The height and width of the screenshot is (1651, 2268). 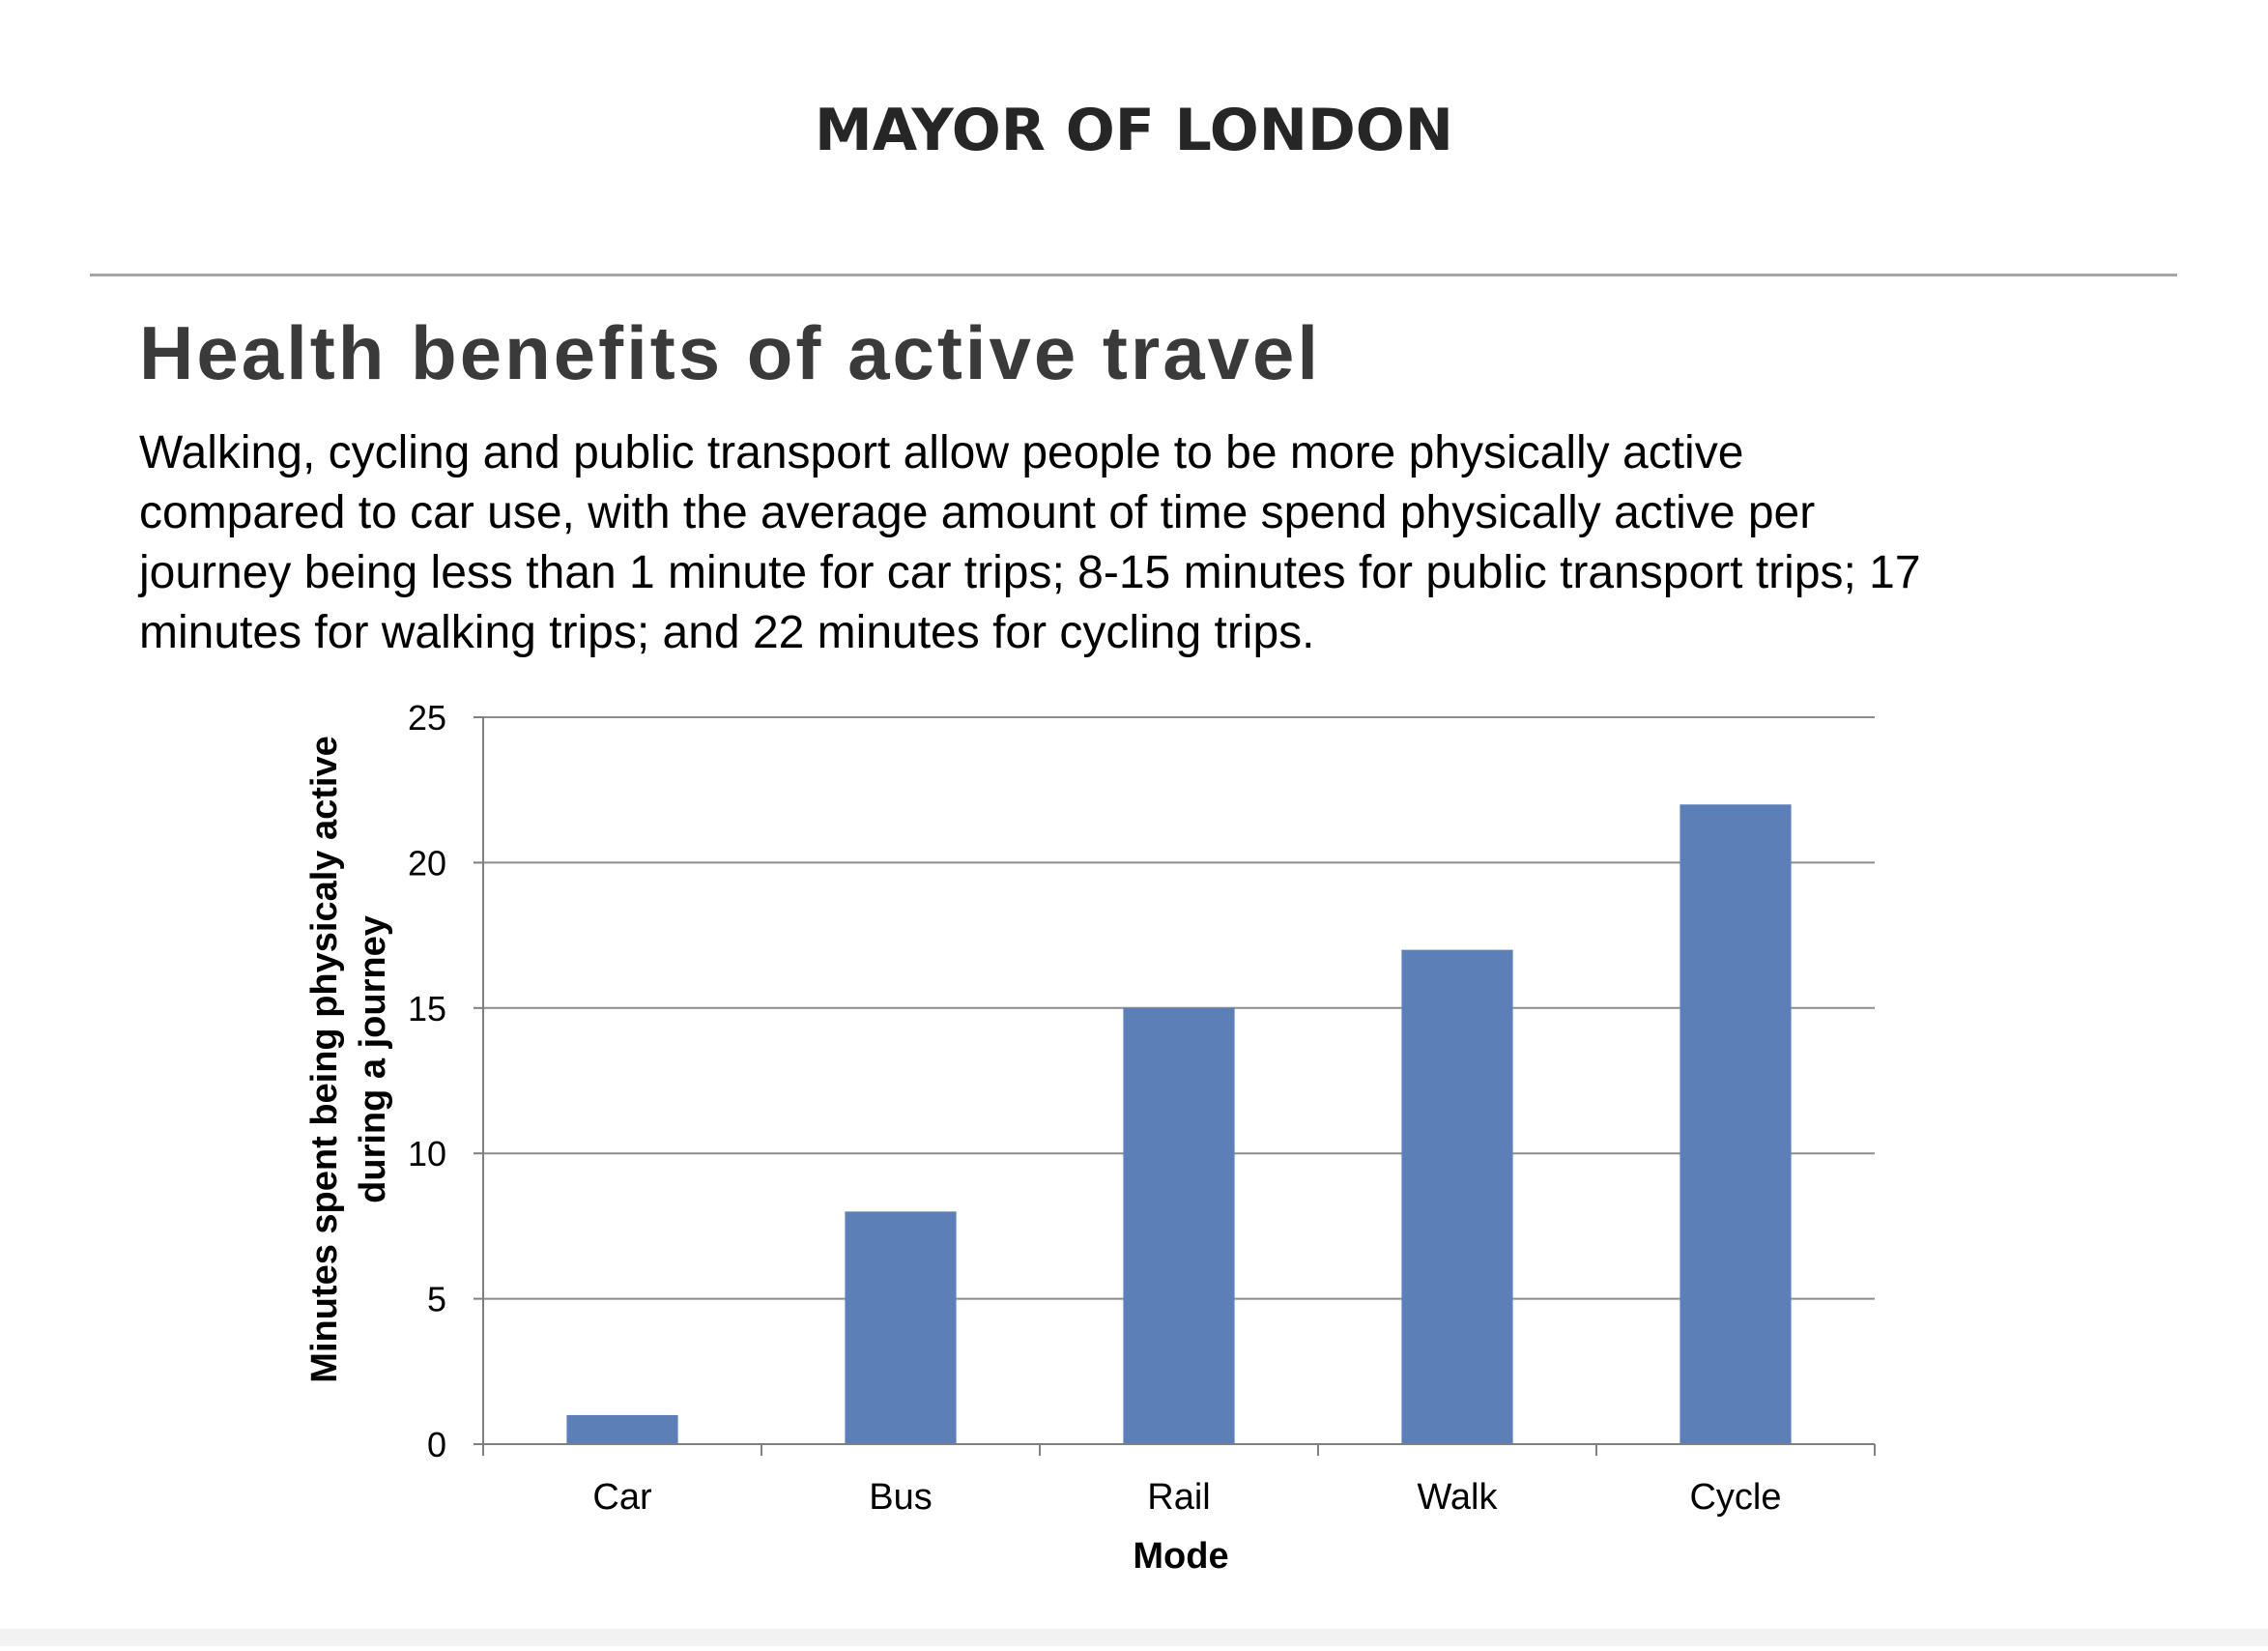 What do you see at coordinates (427, 863) in the screenshot?
I see `y-tick-label: 20` at bounding box center [427, 863].